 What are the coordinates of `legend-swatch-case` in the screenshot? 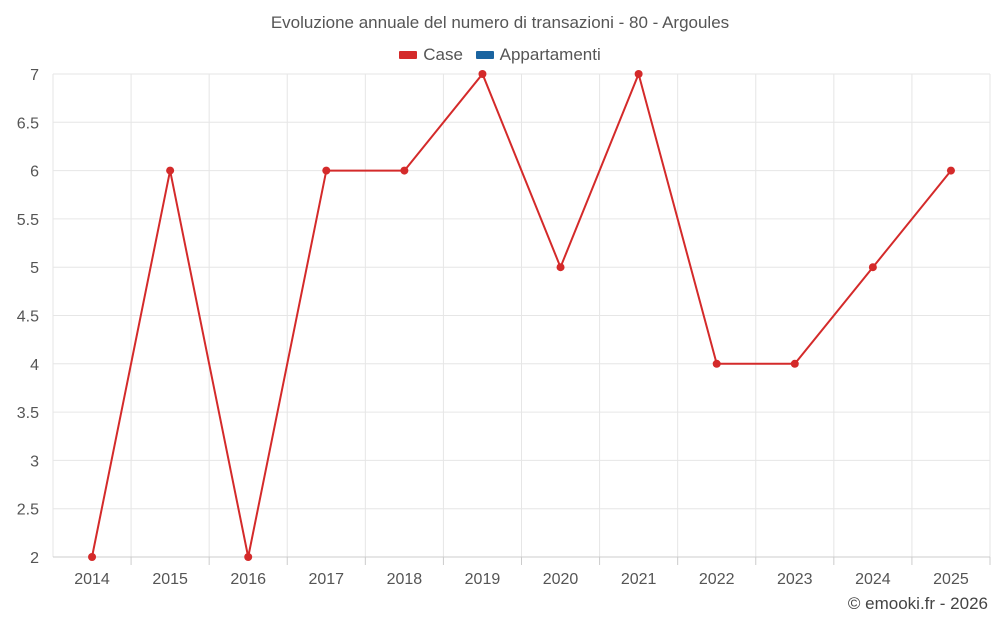 It's located at (408, 55).